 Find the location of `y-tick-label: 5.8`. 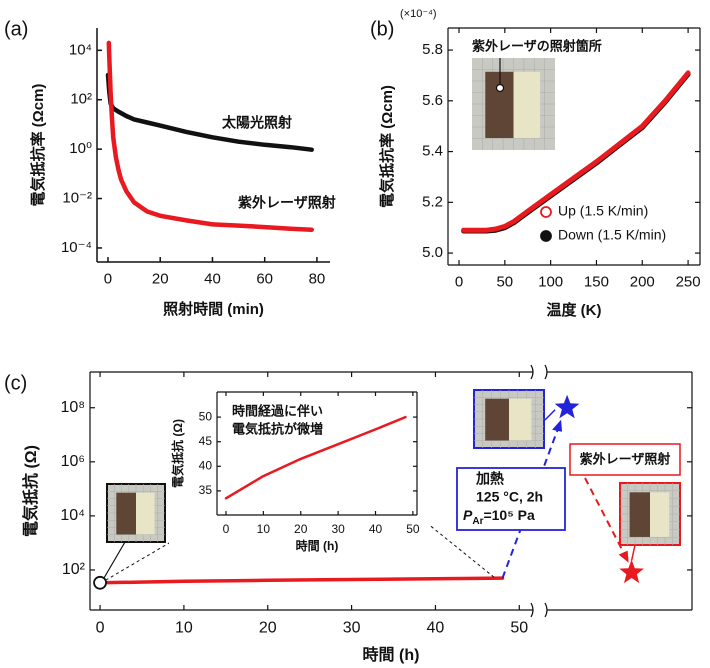

y-tick-label: 5.8 is located at coordinates (432, 49).